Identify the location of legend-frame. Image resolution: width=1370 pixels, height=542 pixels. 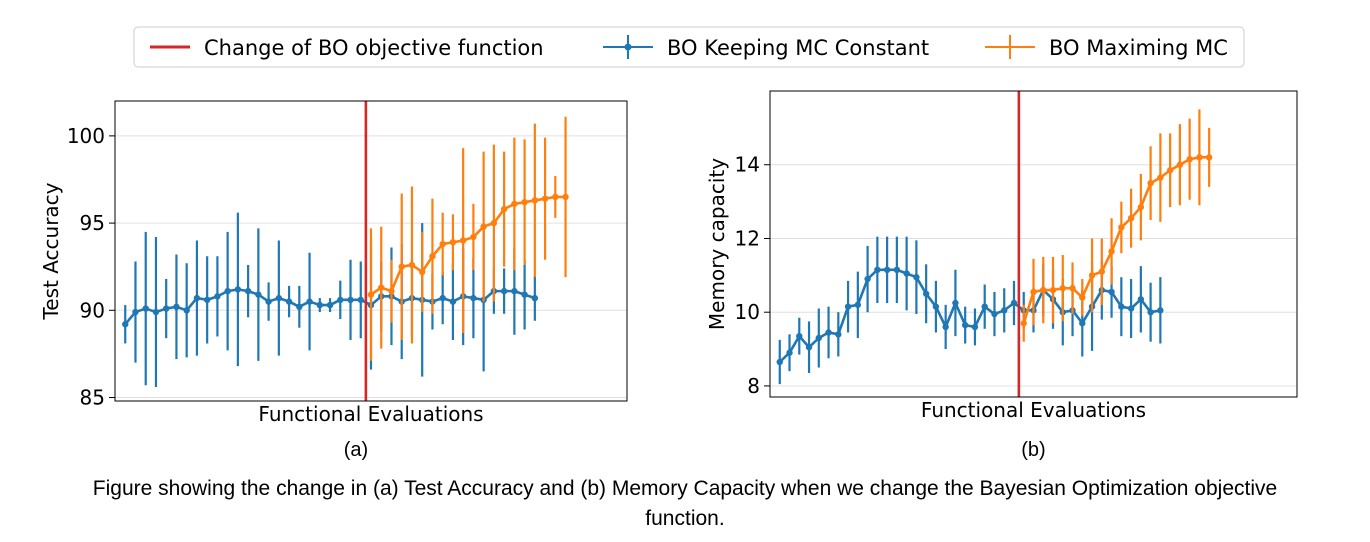
(689, 47).